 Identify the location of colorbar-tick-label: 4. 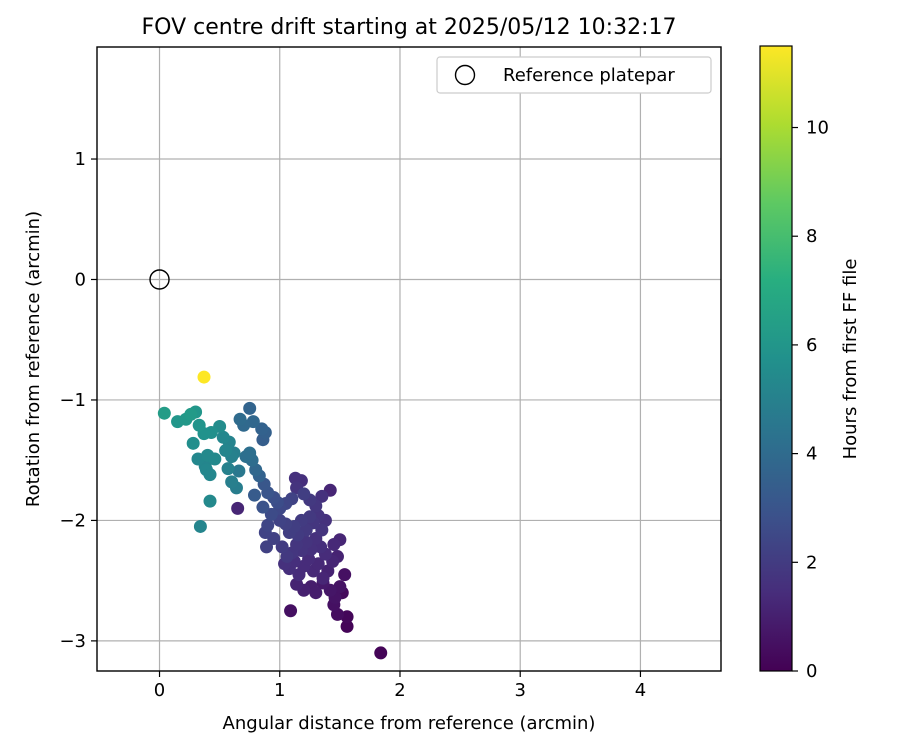
(811, 454).